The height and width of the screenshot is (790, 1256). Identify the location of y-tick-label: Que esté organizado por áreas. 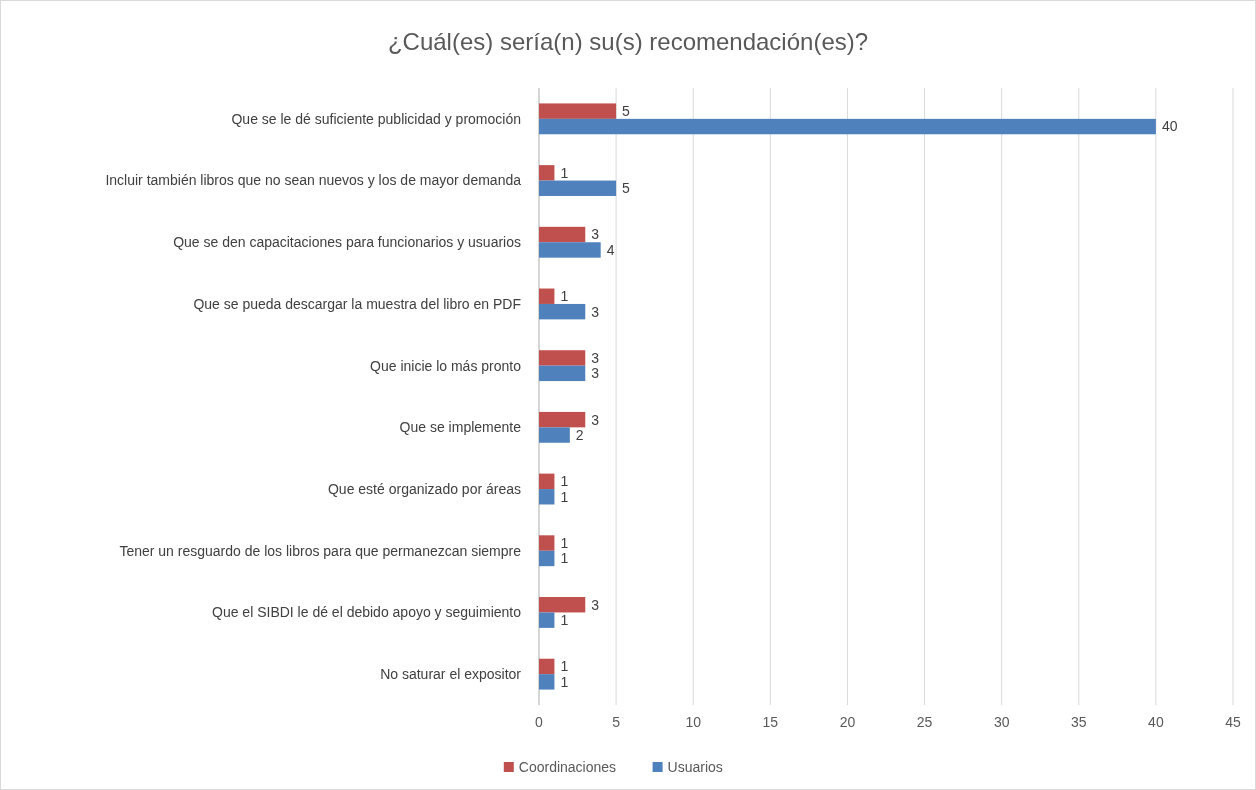
(424, 488).